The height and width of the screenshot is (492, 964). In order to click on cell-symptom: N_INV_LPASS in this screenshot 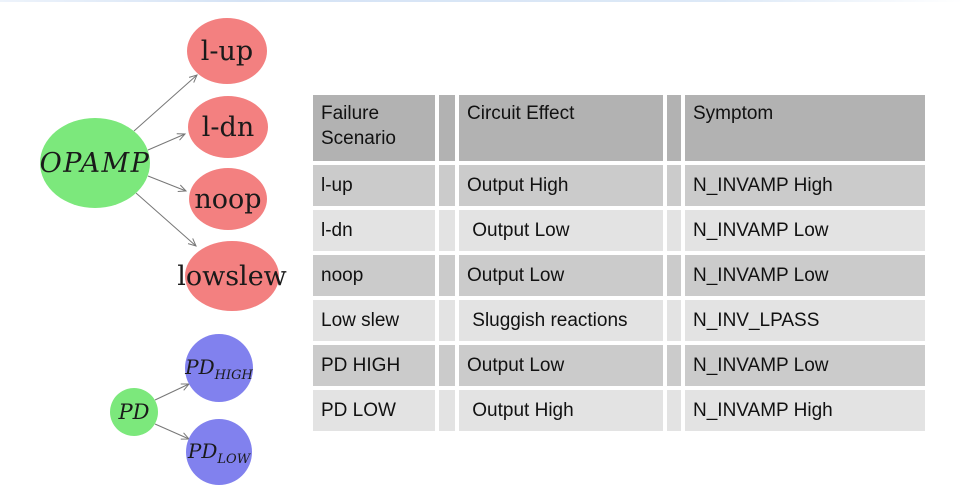, I will do `click(805, 320)`.